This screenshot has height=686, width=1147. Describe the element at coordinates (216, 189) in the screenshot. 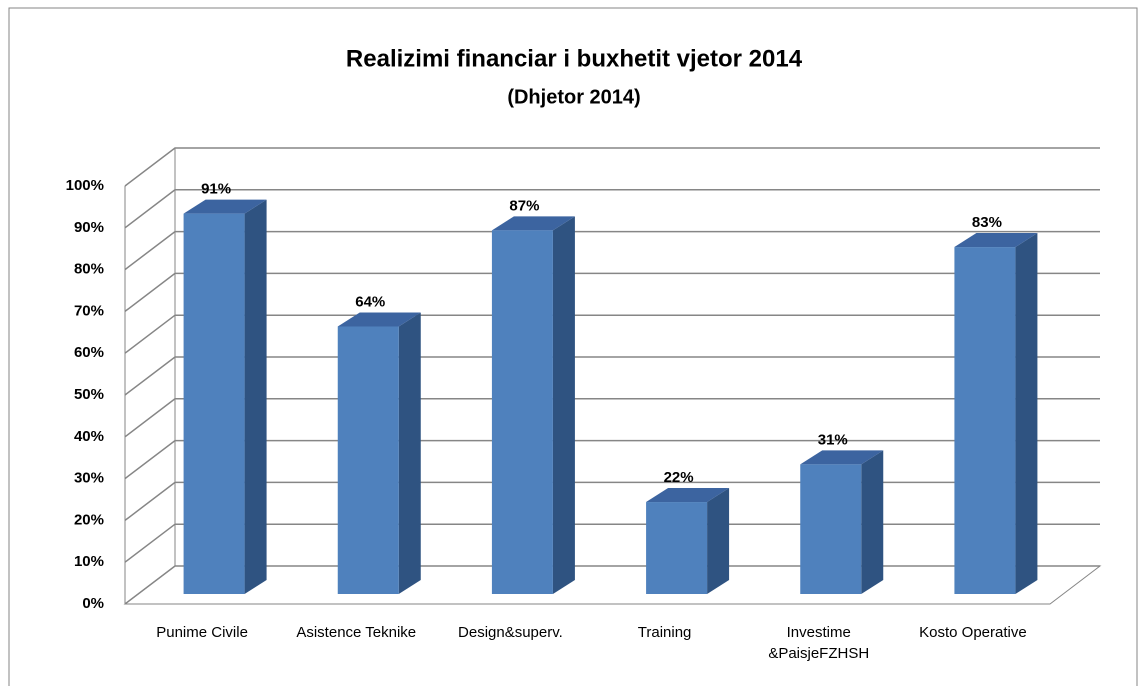

I see `data-label: 91%` at that location.